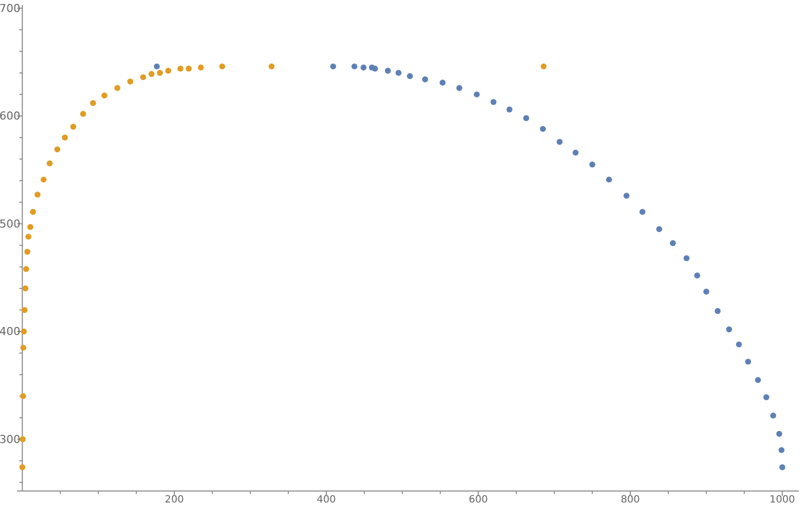  I want to click on y-tick-label: 700, so click(10, 8).